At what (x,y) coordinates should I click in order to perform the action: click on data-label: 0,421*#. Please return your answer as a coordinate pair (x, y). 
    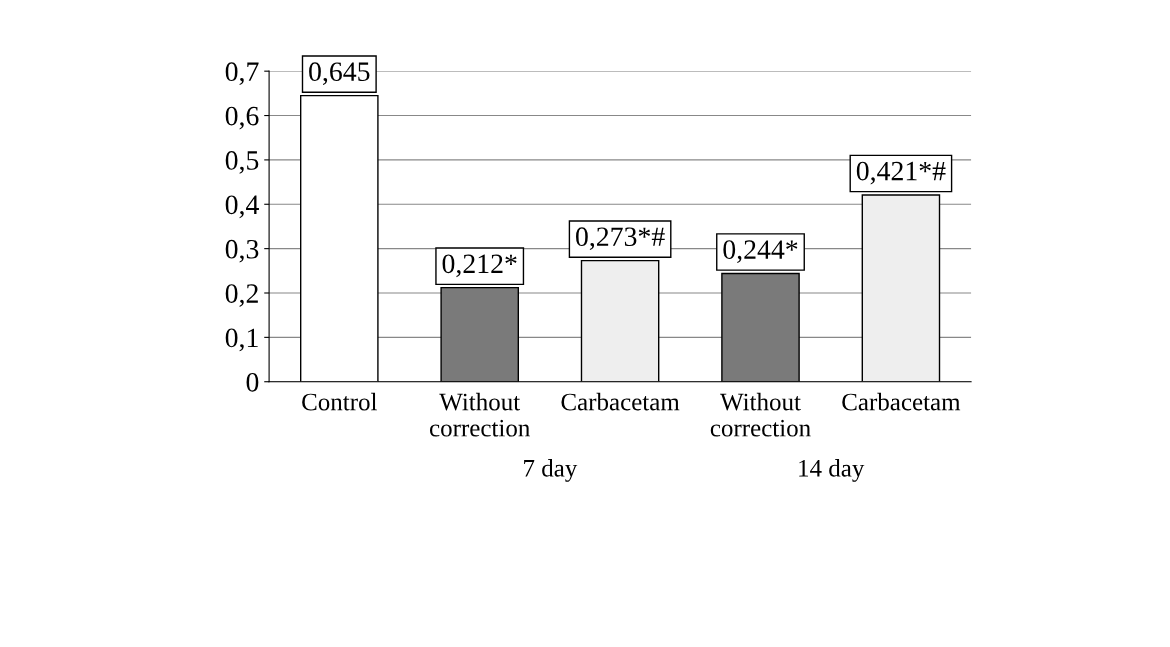
    Looking at the image, I should click on (901, 173).